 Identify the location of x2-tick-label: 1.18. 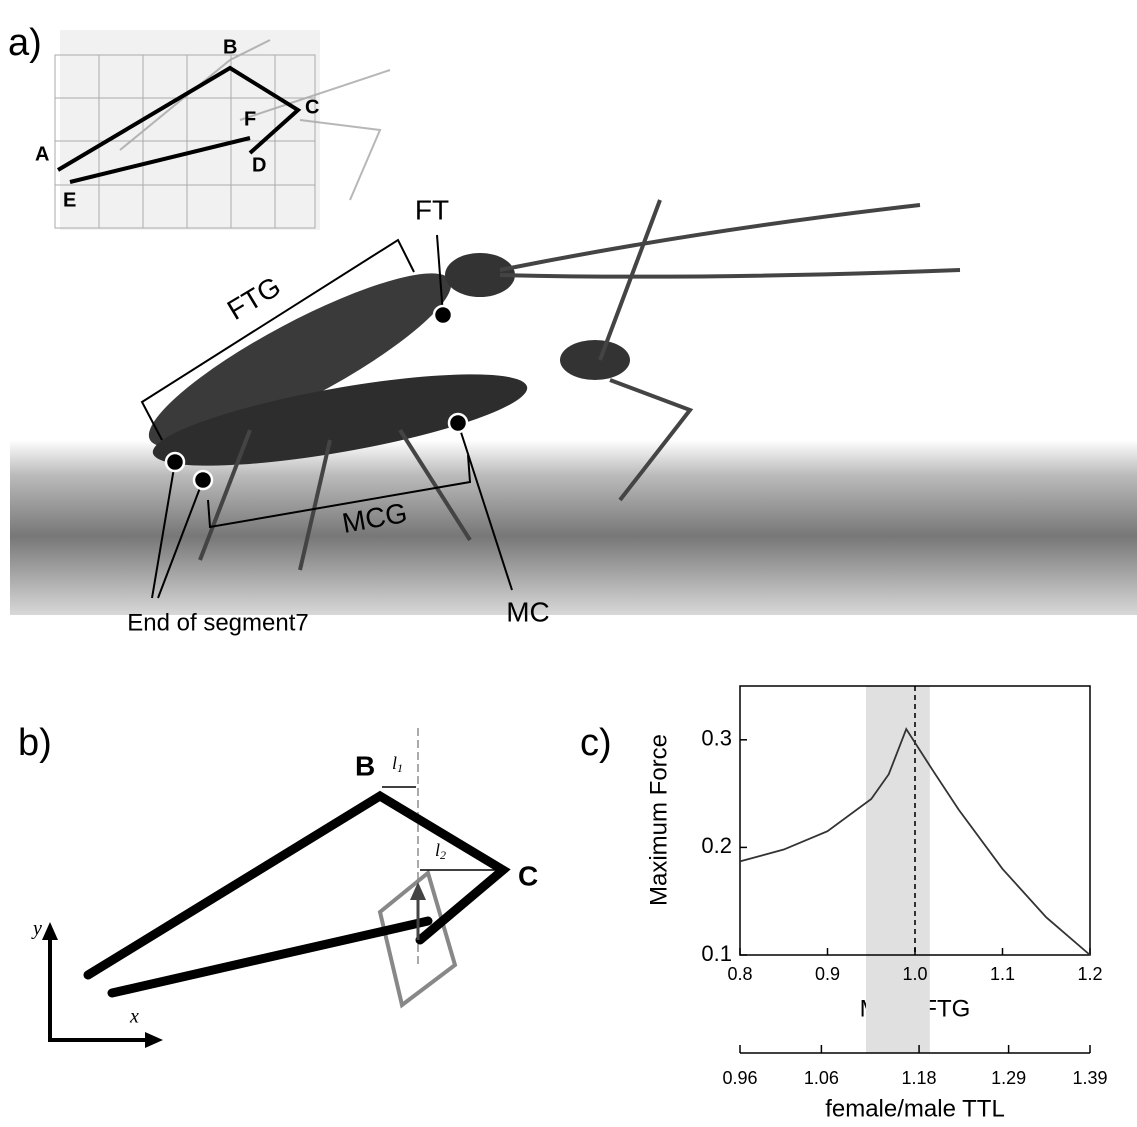
(919, 1078).